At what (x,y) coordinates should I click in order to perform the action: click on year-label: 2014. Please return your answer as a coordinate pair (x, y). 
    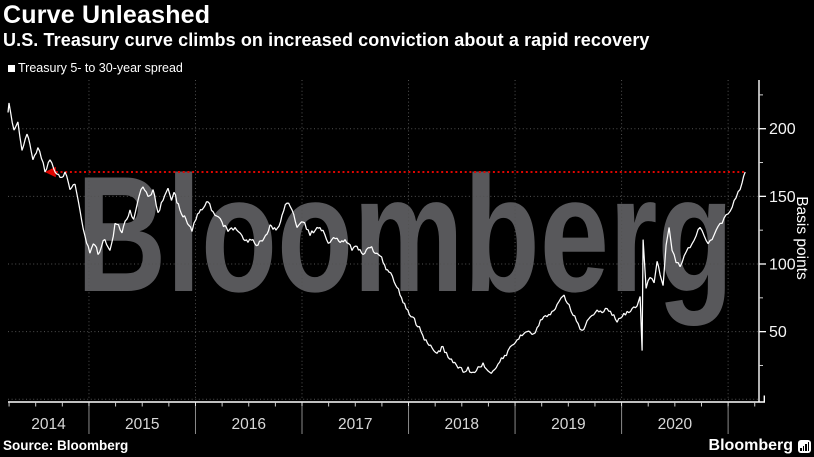
    Looking at the image, I should click on (48, 424).